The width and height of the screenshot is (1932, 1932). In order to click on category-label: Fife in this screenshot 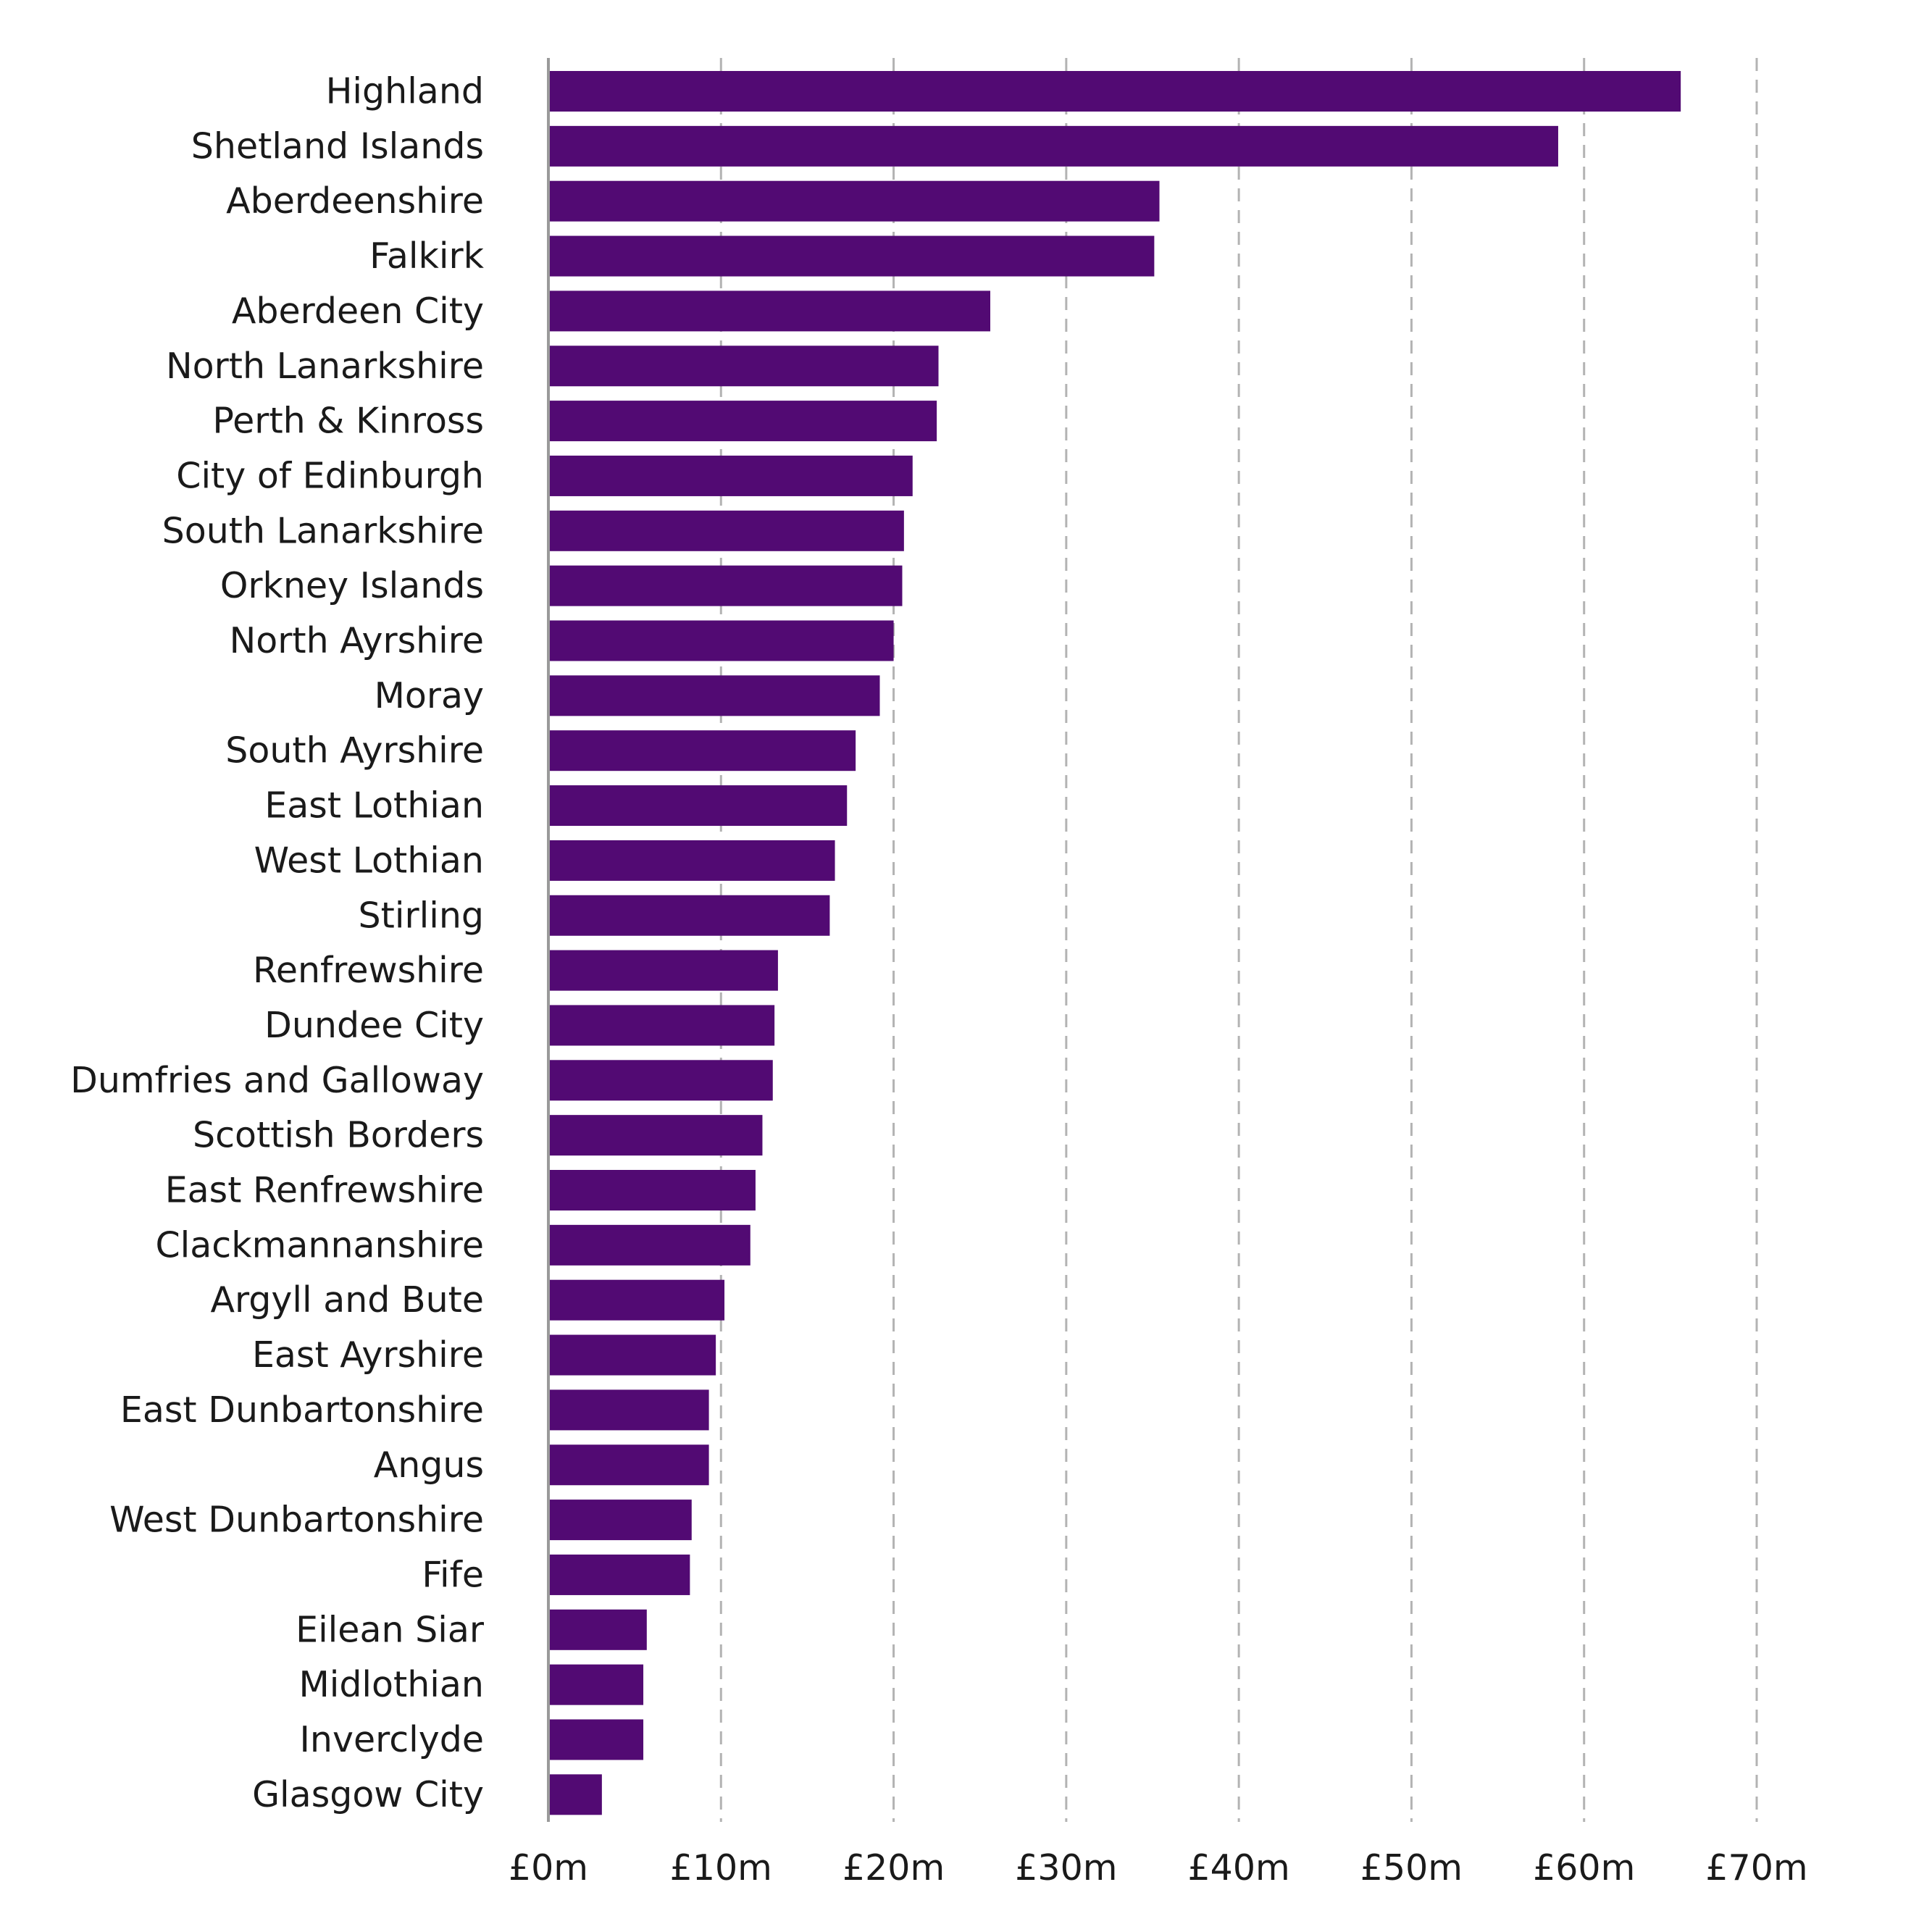, I will do `click(453, 1574)`.